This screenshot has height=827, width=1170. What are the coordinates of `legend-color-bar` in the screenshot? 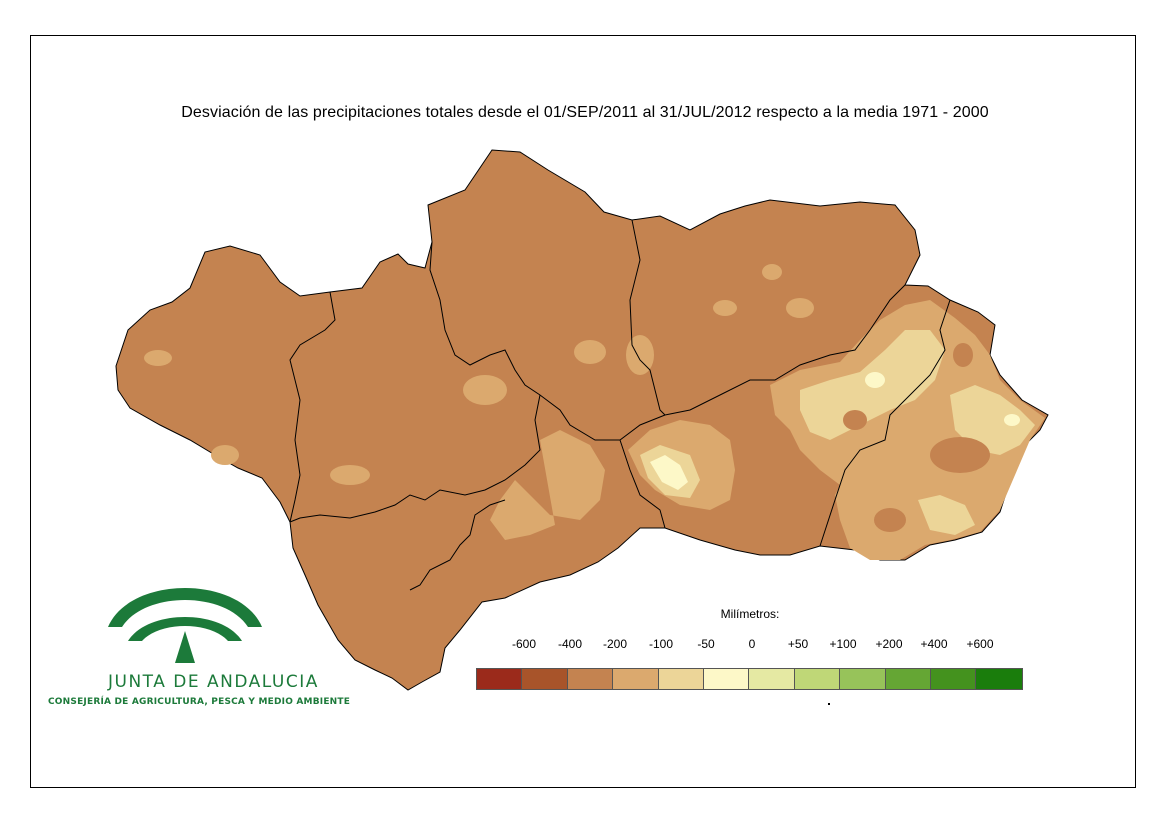 It's located at (749, 679).